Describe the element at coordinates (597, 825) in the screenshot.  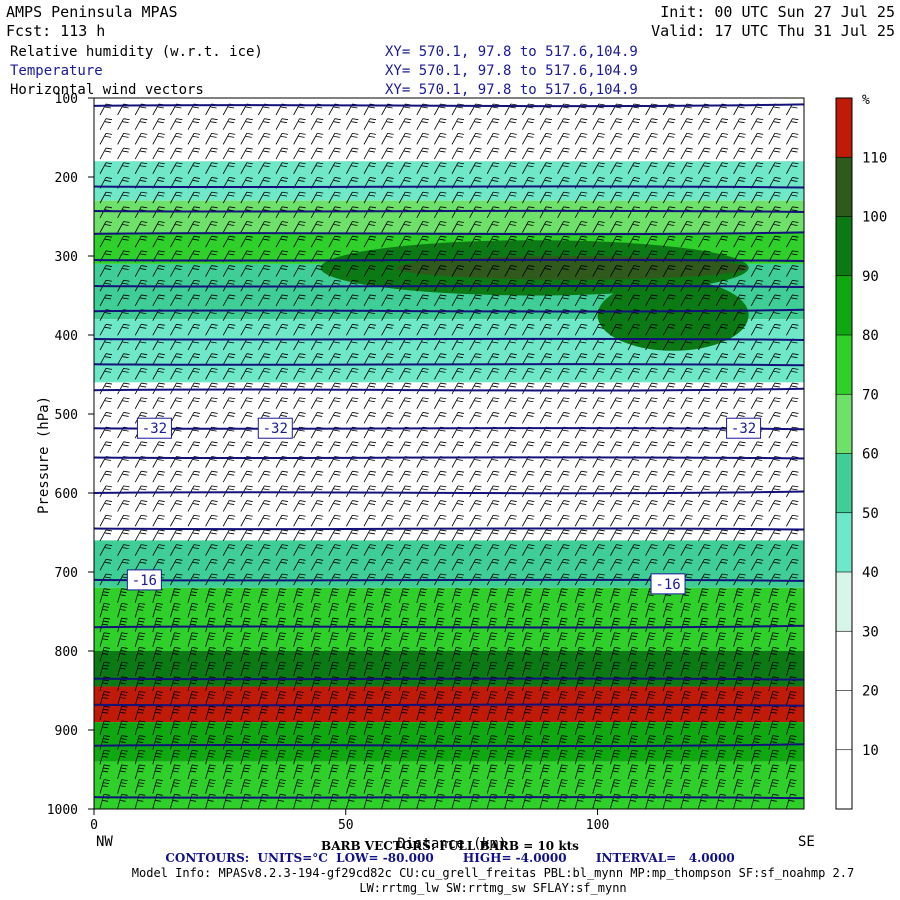
I see `x-tick-label: 100` at that location.